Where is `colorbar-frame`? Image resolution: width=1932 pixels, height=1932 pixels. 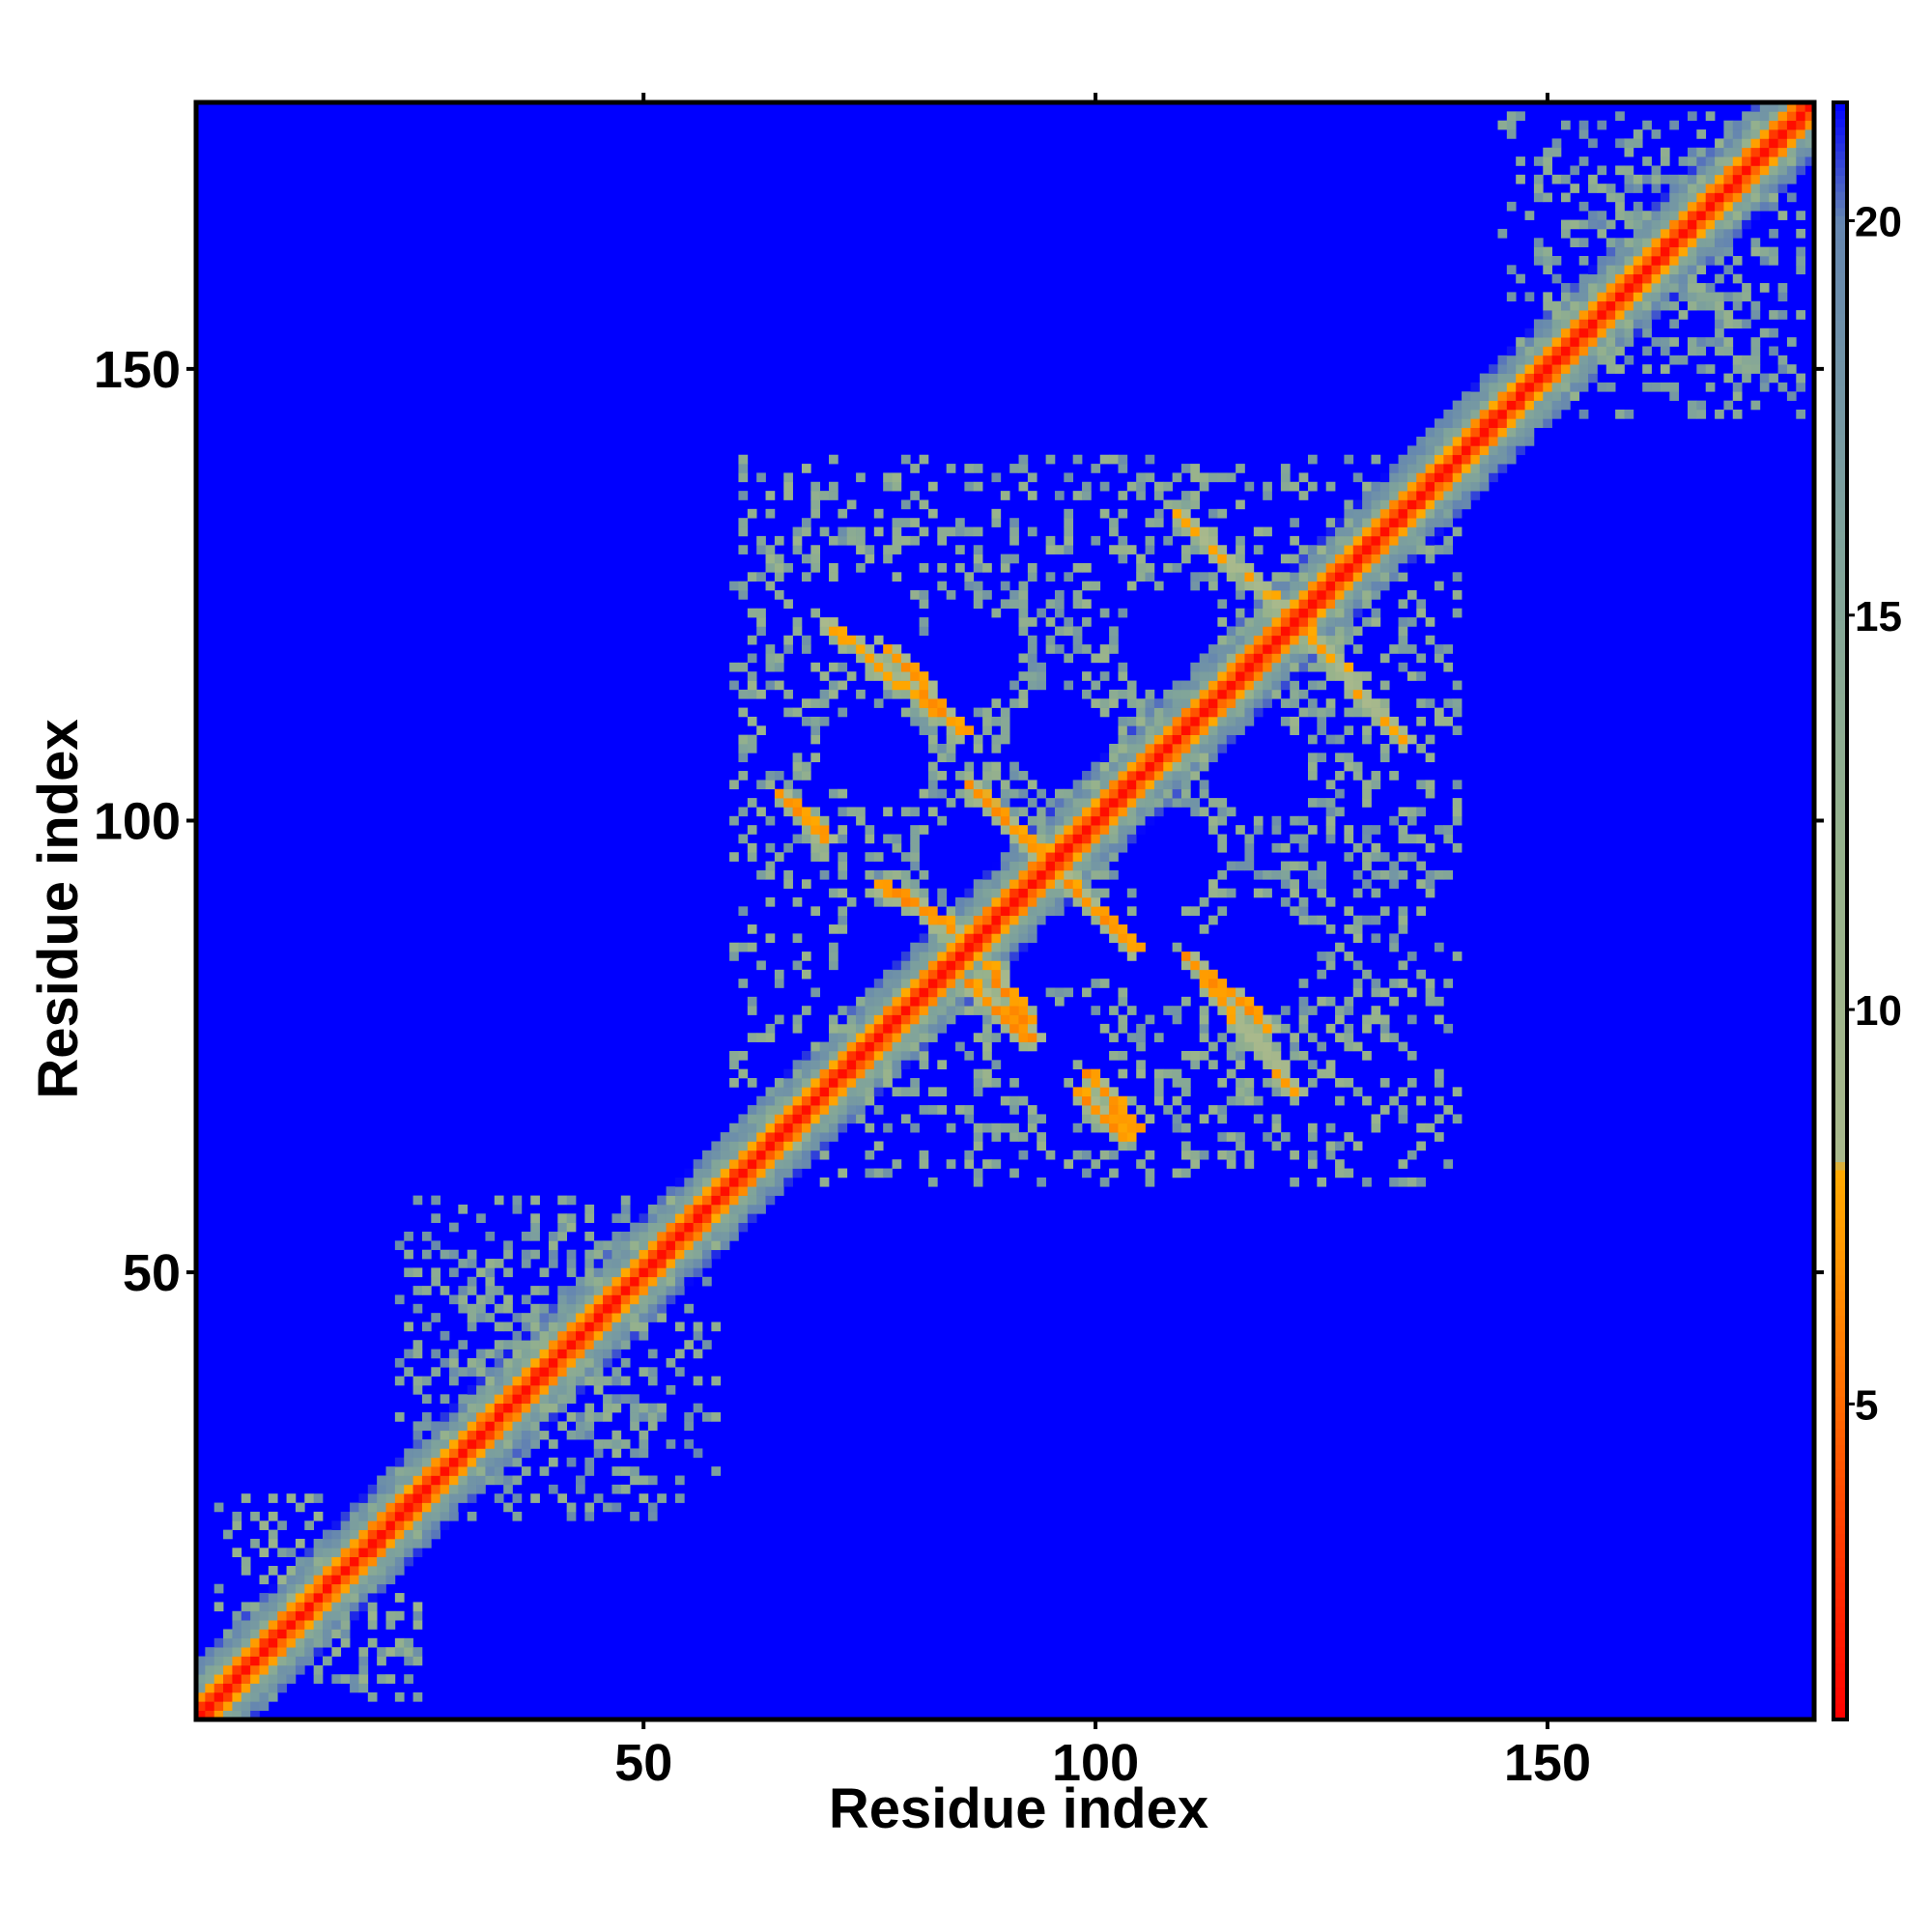
colorbar-frame is located at coordinates (1840, 910).